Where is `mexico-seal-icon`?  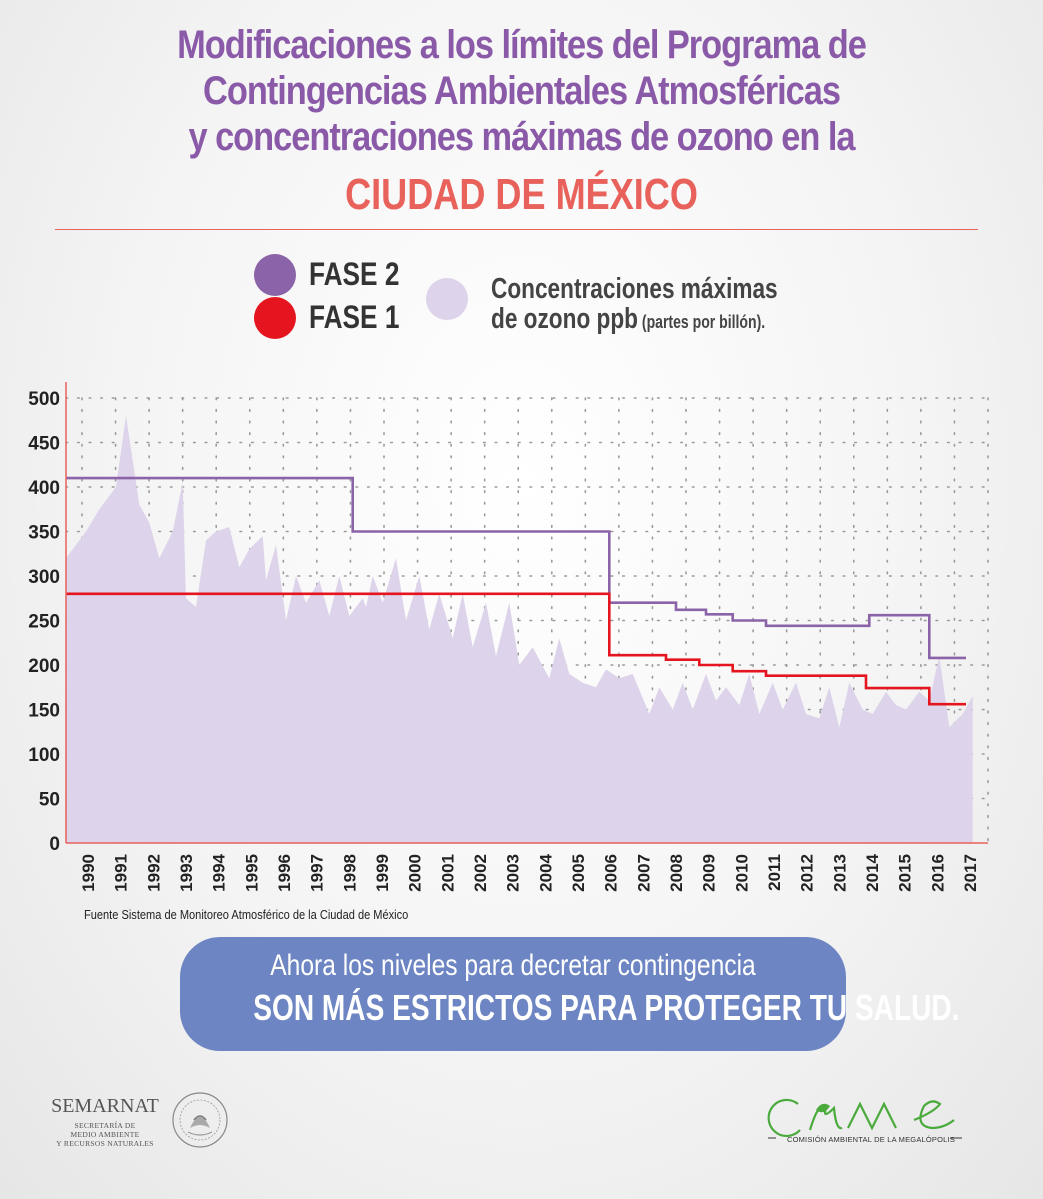 mexico-seal-icon is located at coordinates (200, 1120).